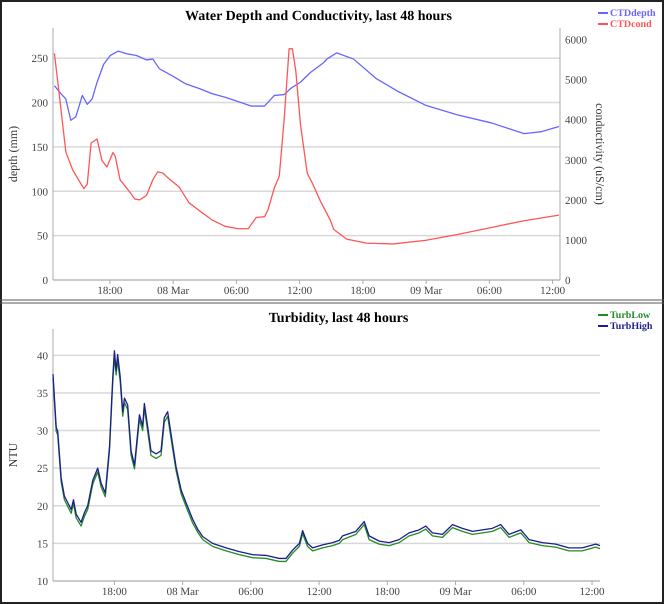  I want to click on legend-label: CTDdepth, so click(633, 13).